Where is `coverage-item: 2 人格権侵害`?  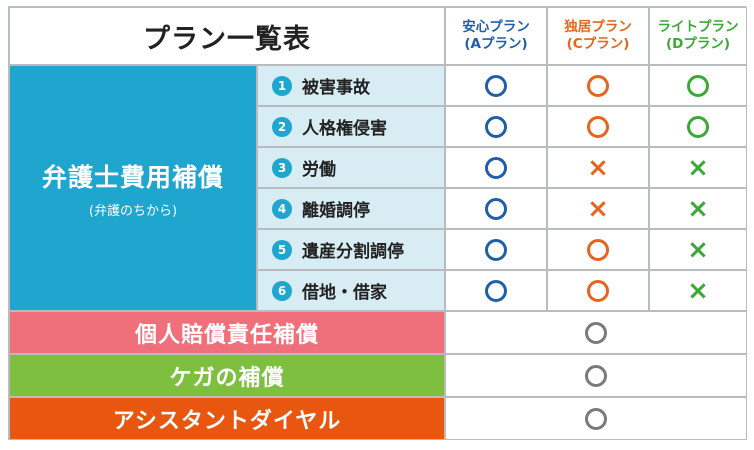
coverage-item: 2 人格権侵害 is located at coordinates (351, 126).